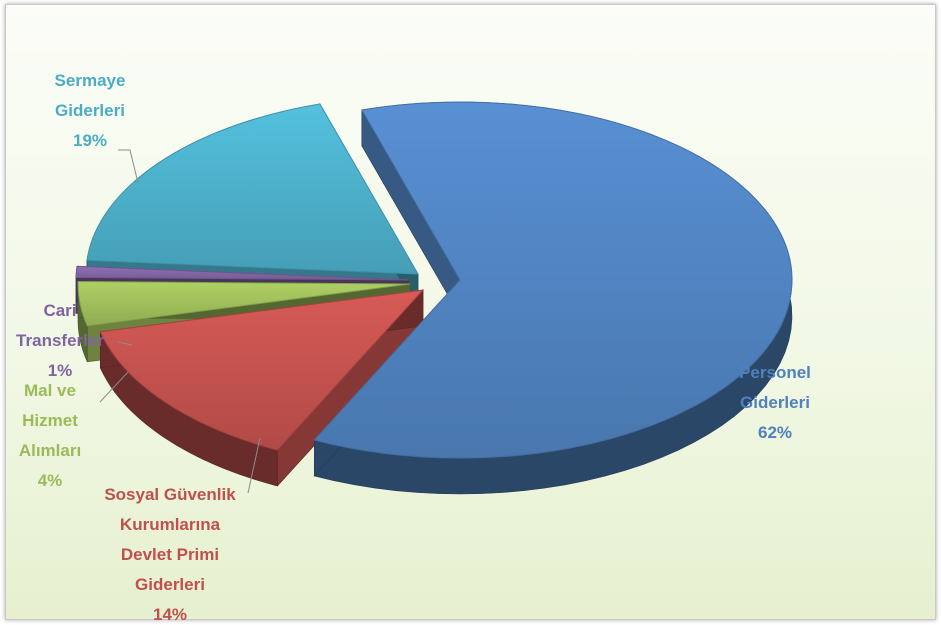 The image size is (941, 625). Describe the element at coordinates (50, 390) in the screenshot. I see `slice-label-line: Mal ve` at that location.